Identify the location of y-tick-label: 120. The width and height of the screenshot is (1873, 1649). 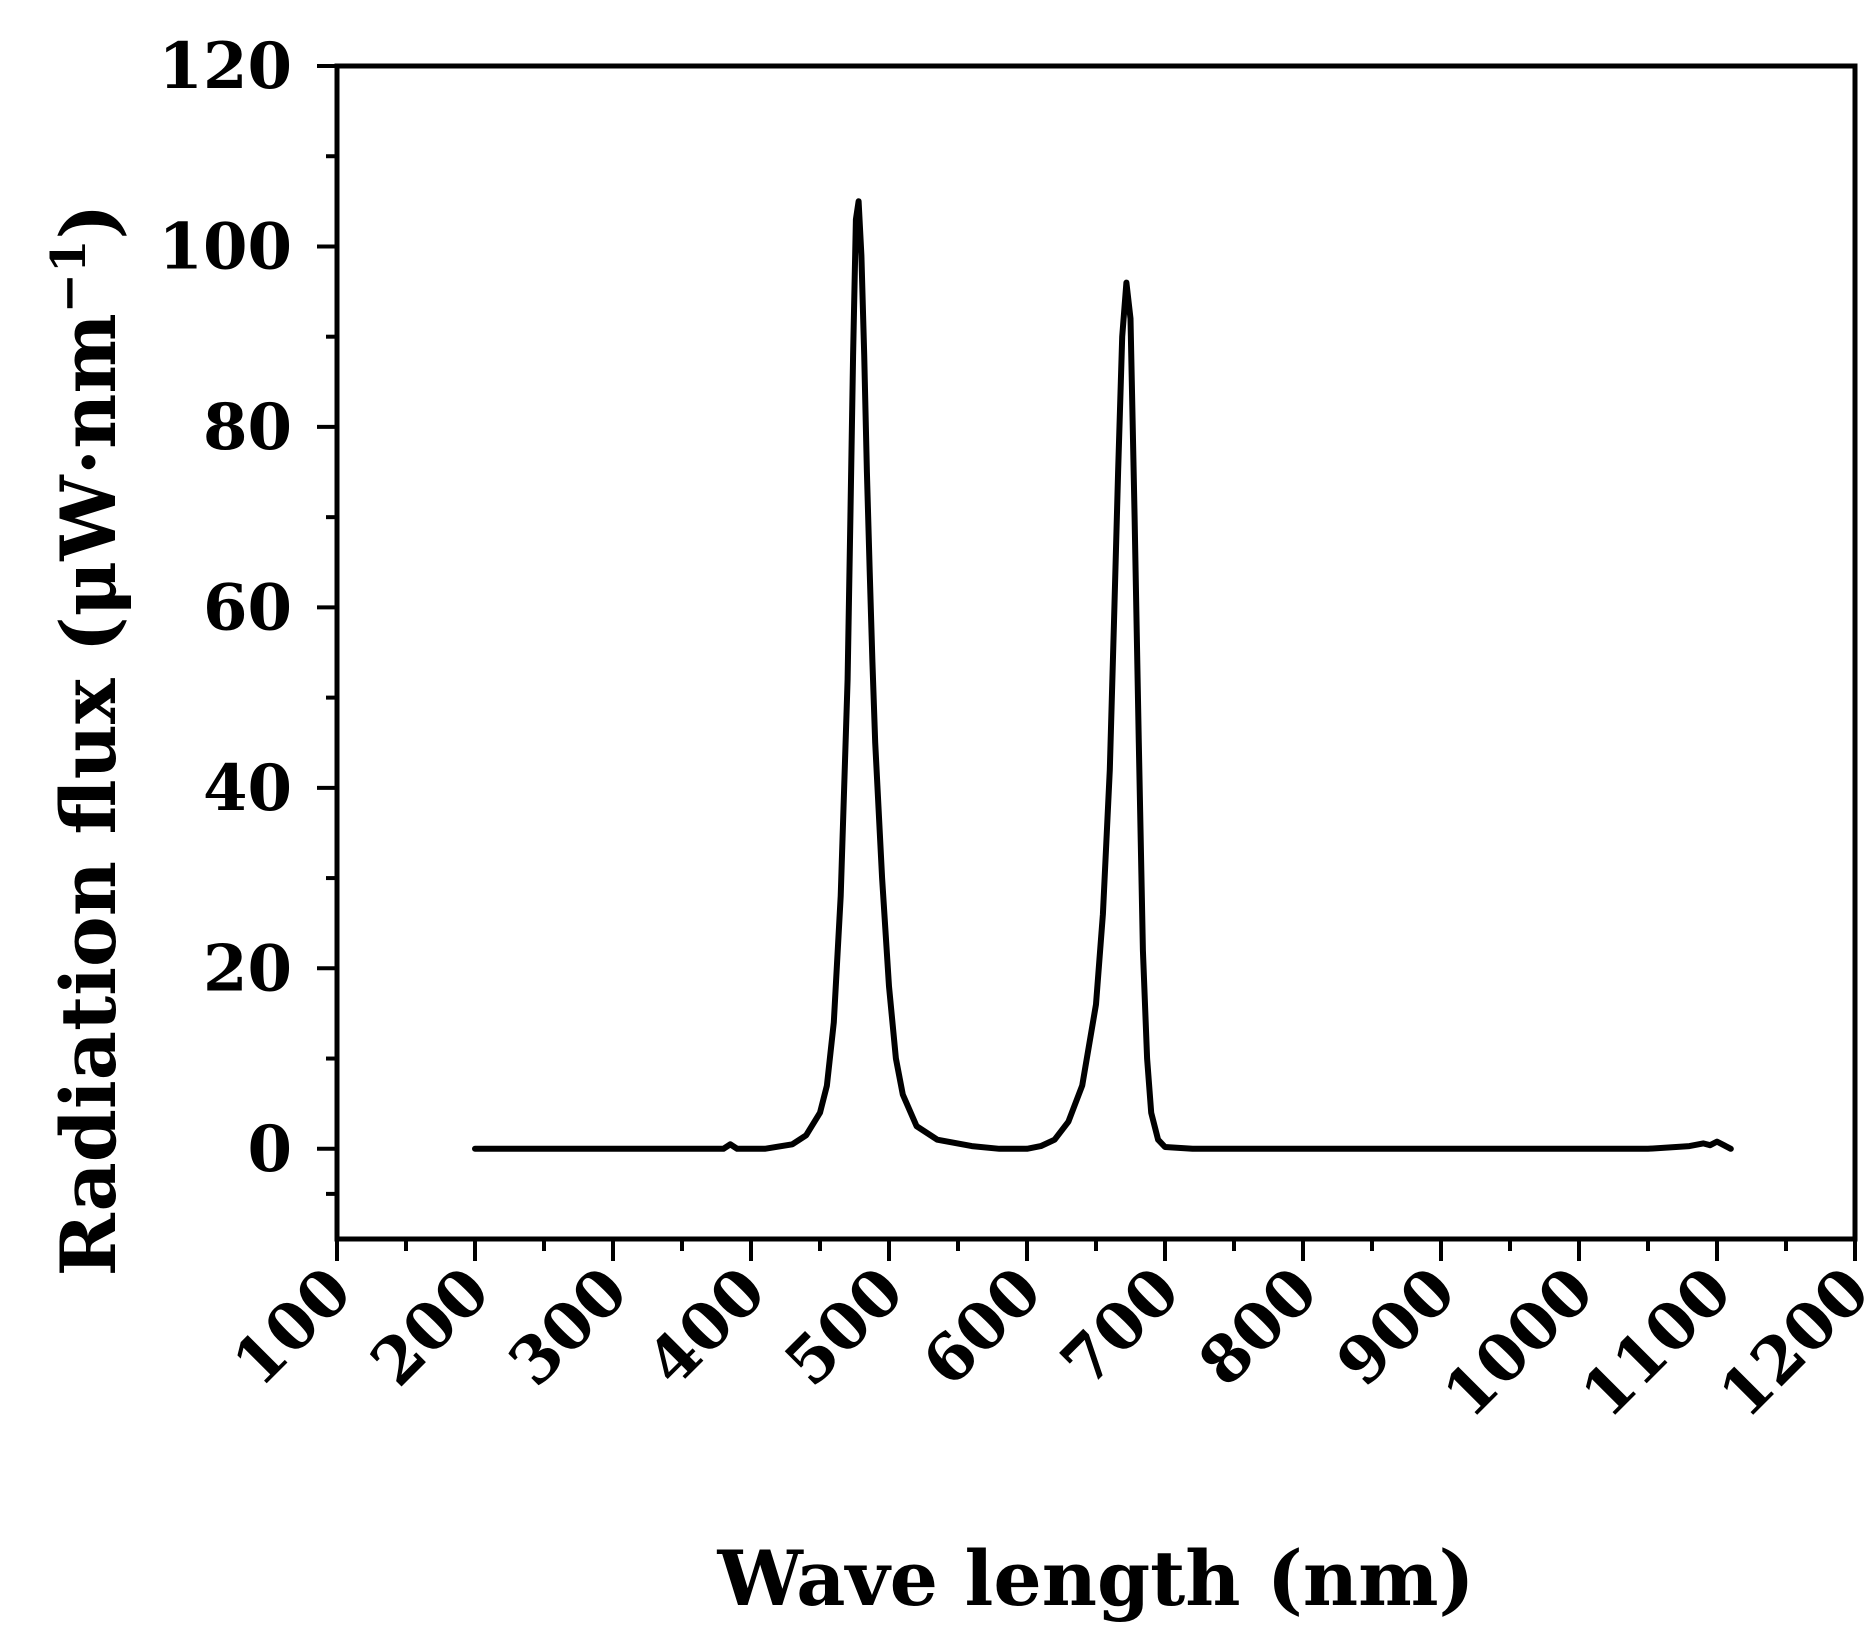
(225, 66).